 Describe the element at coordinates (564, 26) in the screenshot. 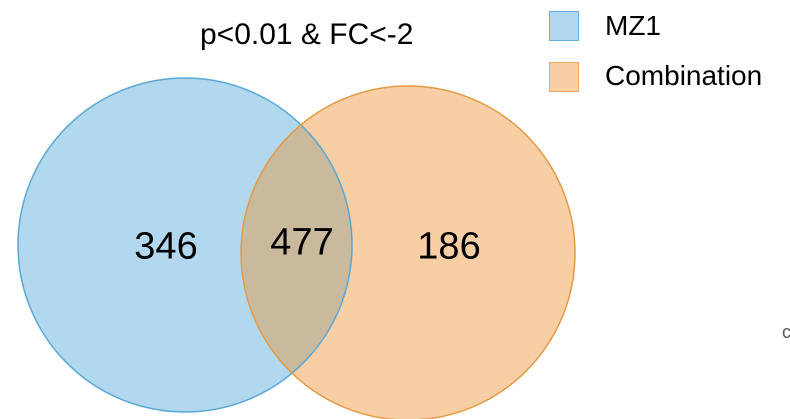

I see `legend-swatch-mz1` at that location.